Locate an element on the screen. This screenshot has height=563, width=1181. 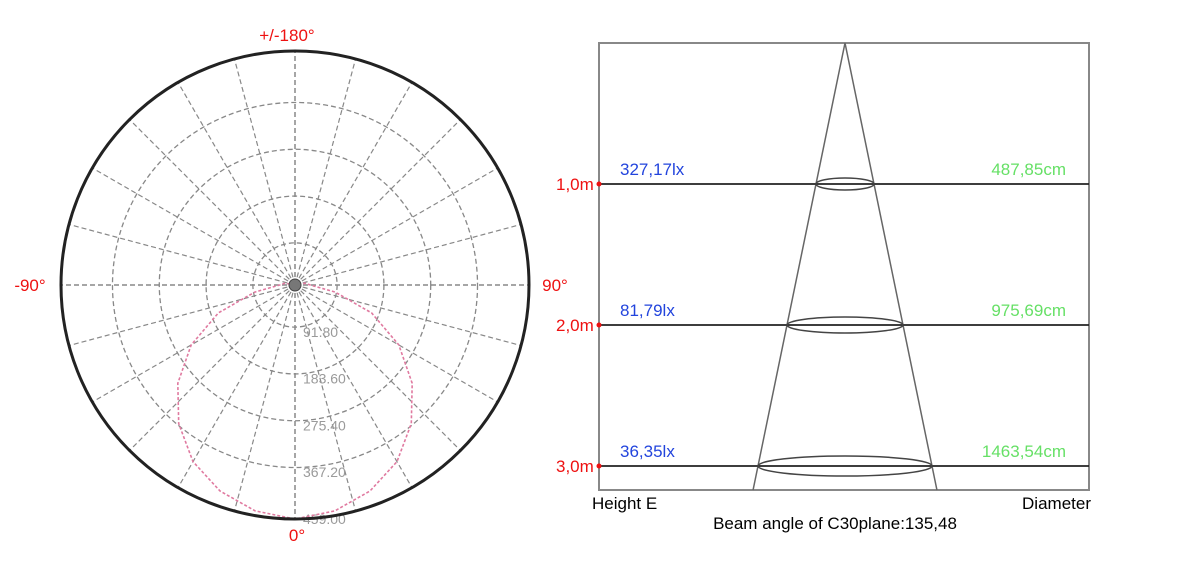
column-label-height: Height E is located at coordinates (624, 503).